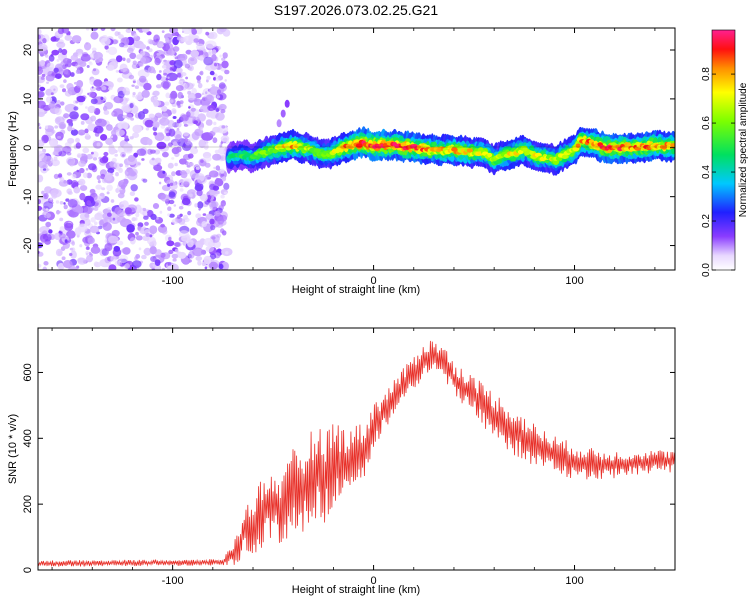  Describe the element at coordinates (374, 281) in the screenshot. I see `x-tick-label: 0` at that location.